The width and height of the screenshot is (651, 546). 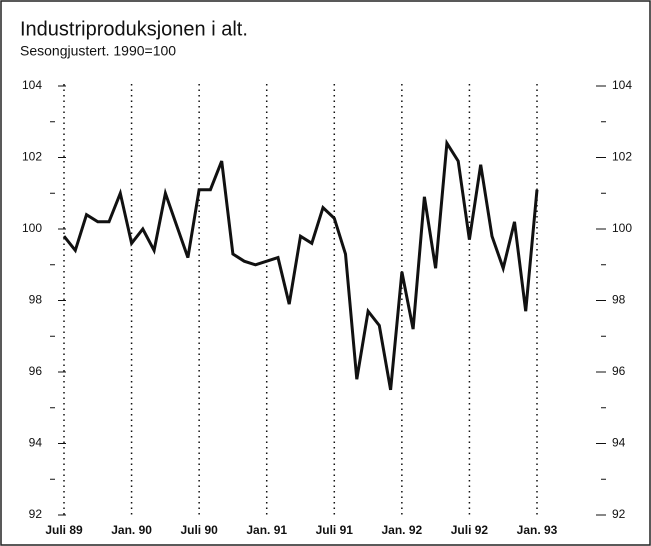 I want to click on y-tick-label: 98, so click(x=36, y=300).